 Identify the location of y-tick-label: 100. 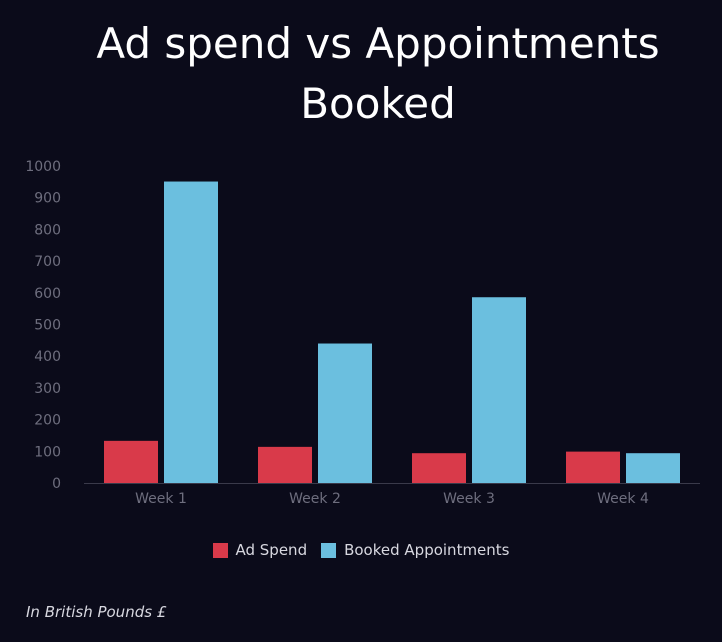
(47, 452).